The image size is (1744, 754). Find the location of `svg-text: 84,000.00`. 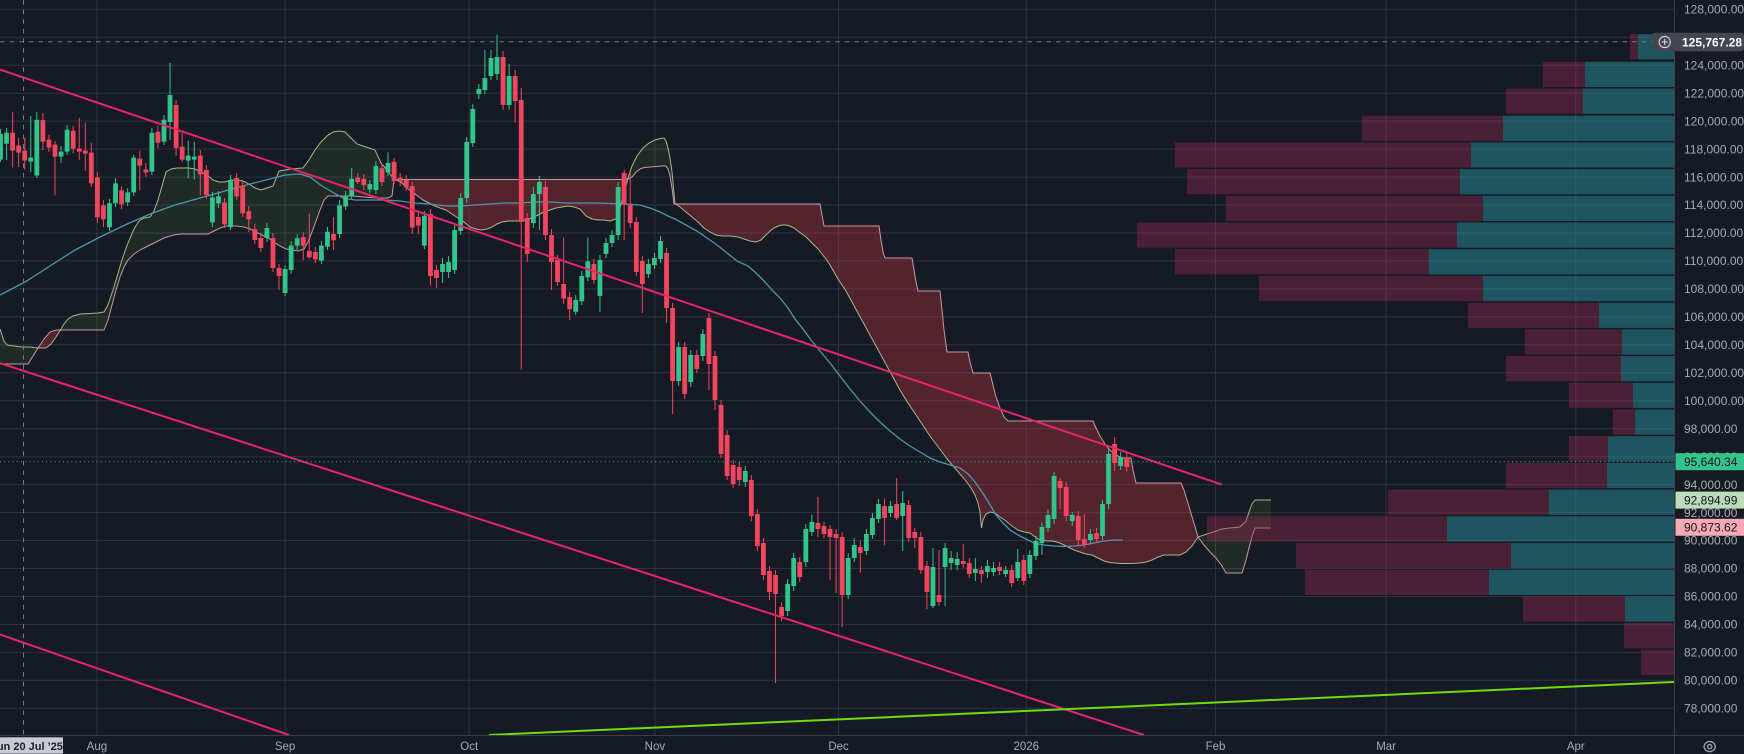

svg-text: 84,000.00 is located at coordinates (1711, 625).